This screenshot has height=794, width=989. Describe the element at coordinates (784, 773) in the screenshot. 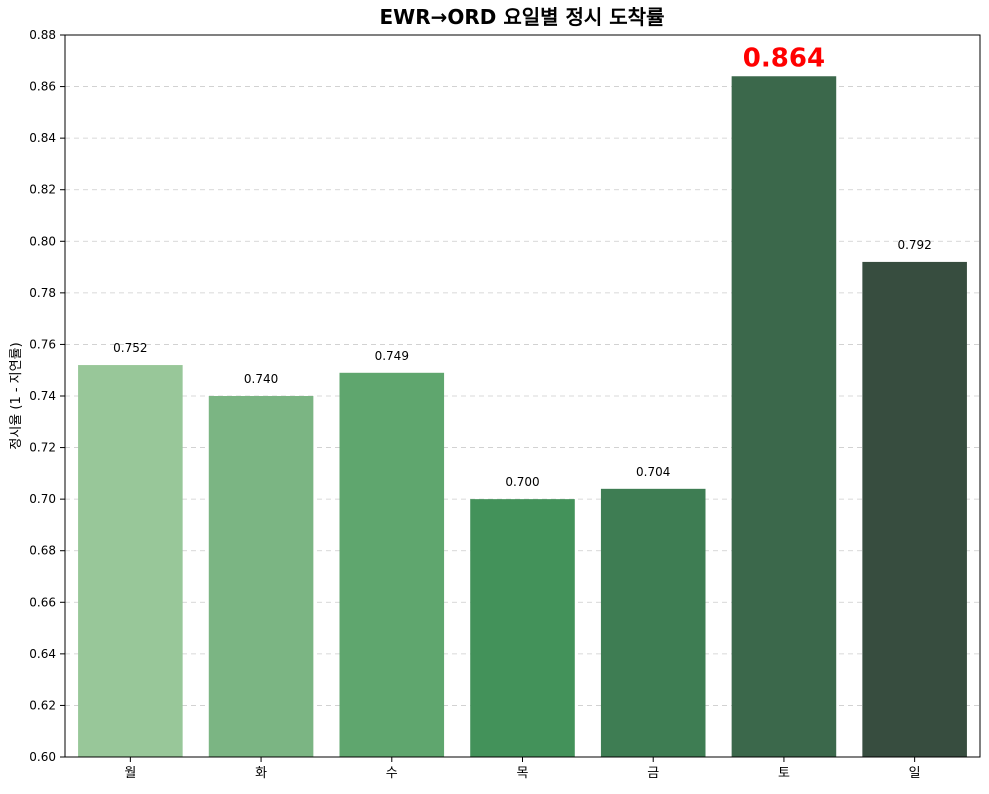

I see `x-tick-label: 토` at that location.